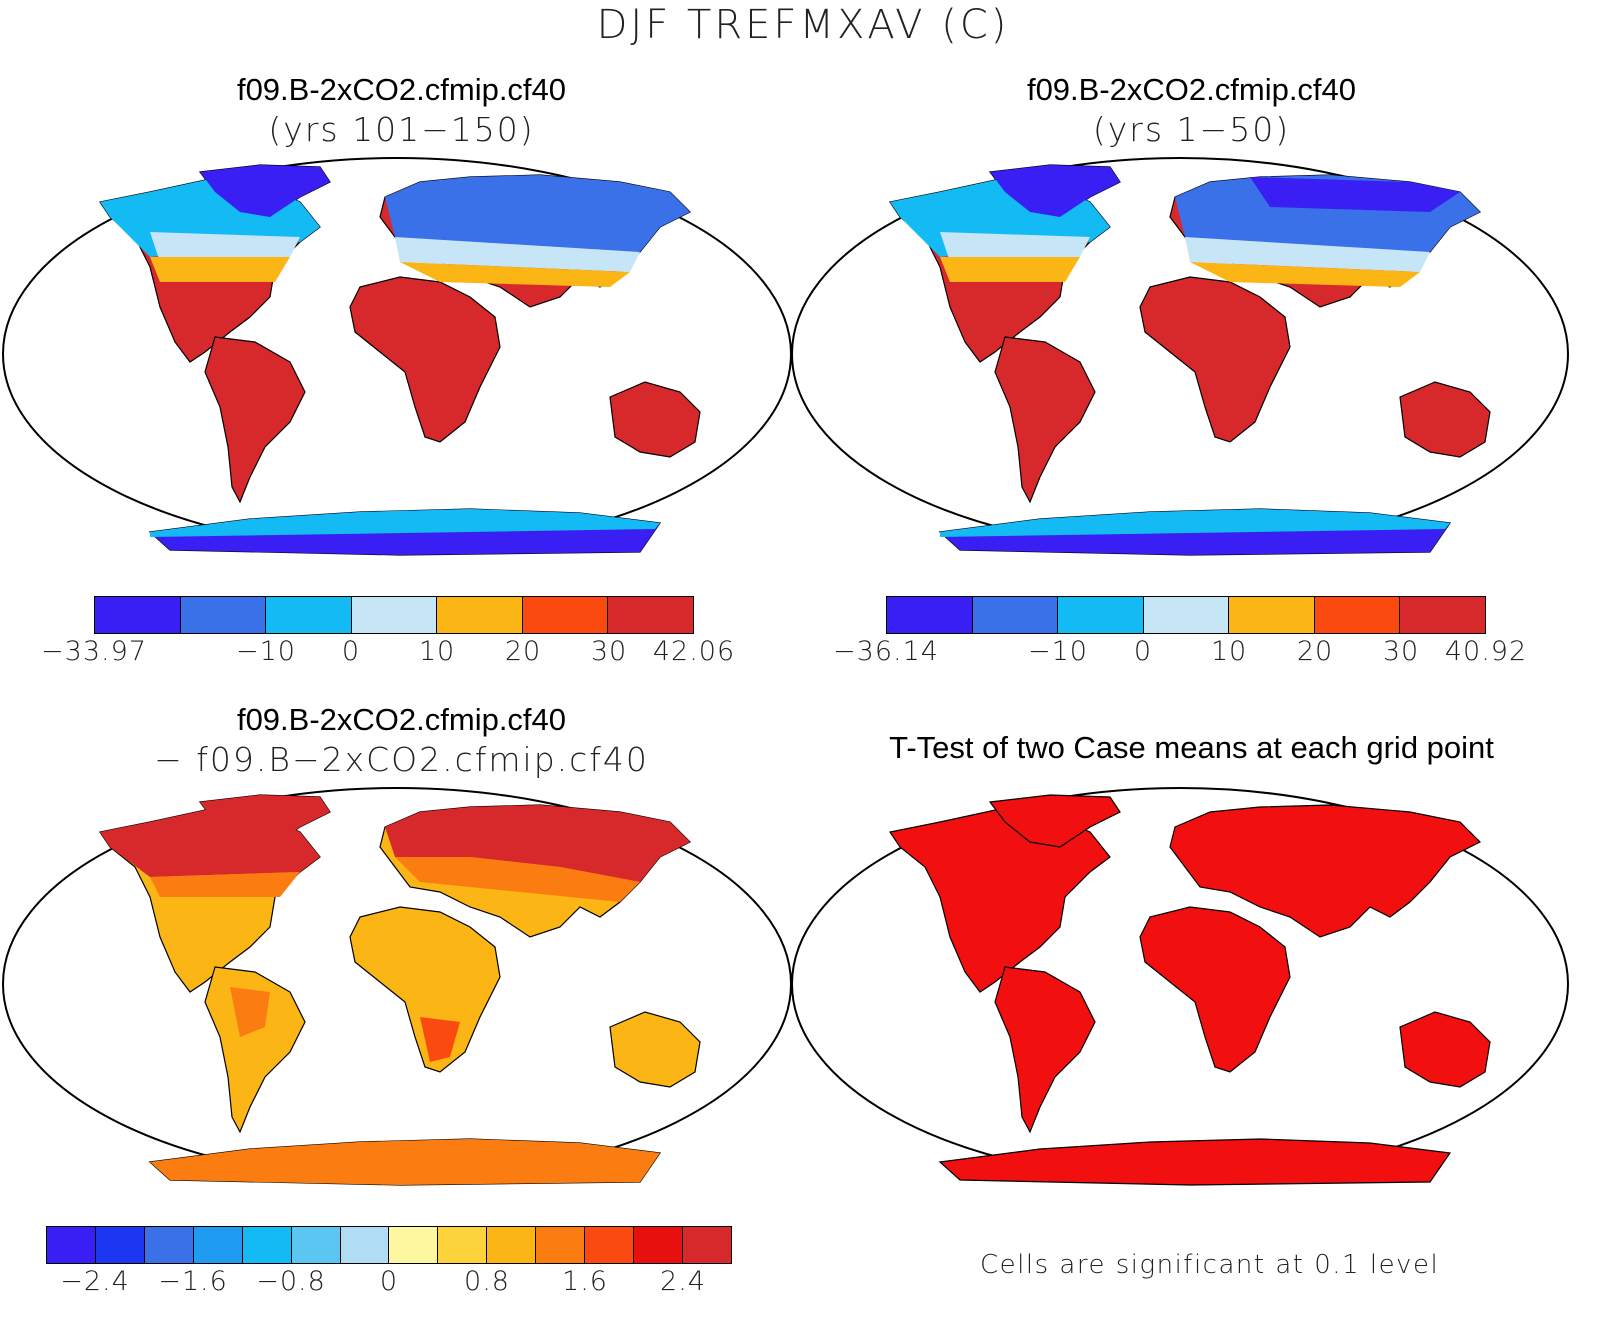 This screenshot has width=1606, height=1327. What do you see at coordinates (1210, 1265) in the screenshot?
I see `significance-note: Cells are significant at 0.1 level` at bounding box center [1210, 1265].